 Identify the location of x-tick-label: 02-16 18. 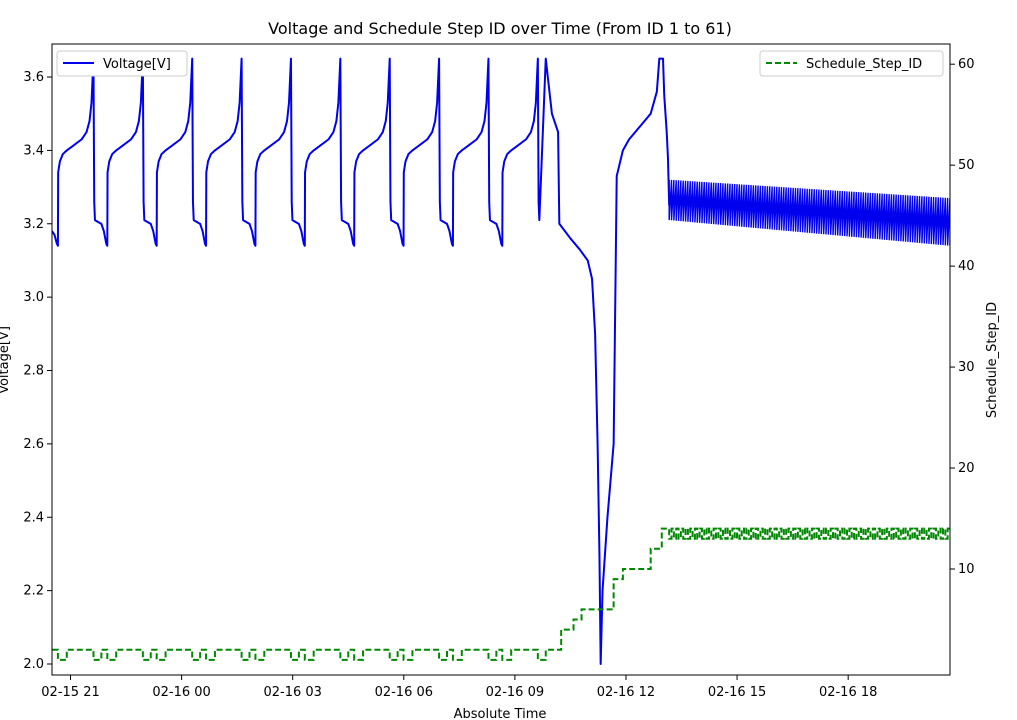
(848, 692).